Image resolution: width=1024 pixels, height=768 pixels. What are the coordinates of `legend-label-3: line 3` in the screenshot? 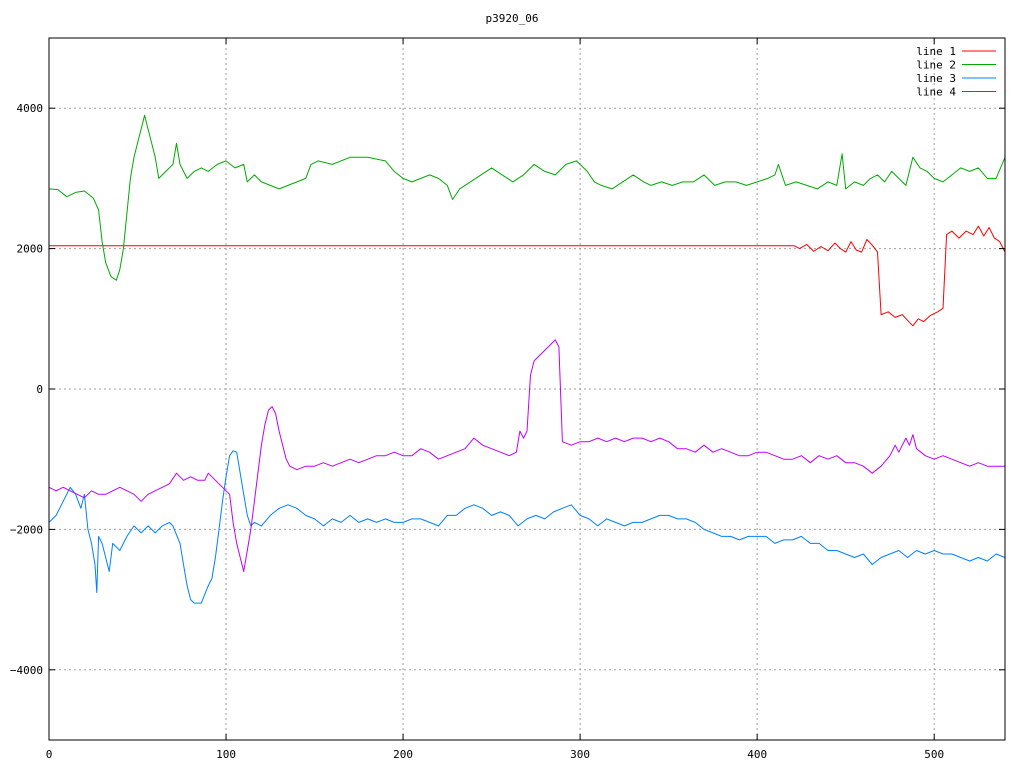 It's located at (936, 78).